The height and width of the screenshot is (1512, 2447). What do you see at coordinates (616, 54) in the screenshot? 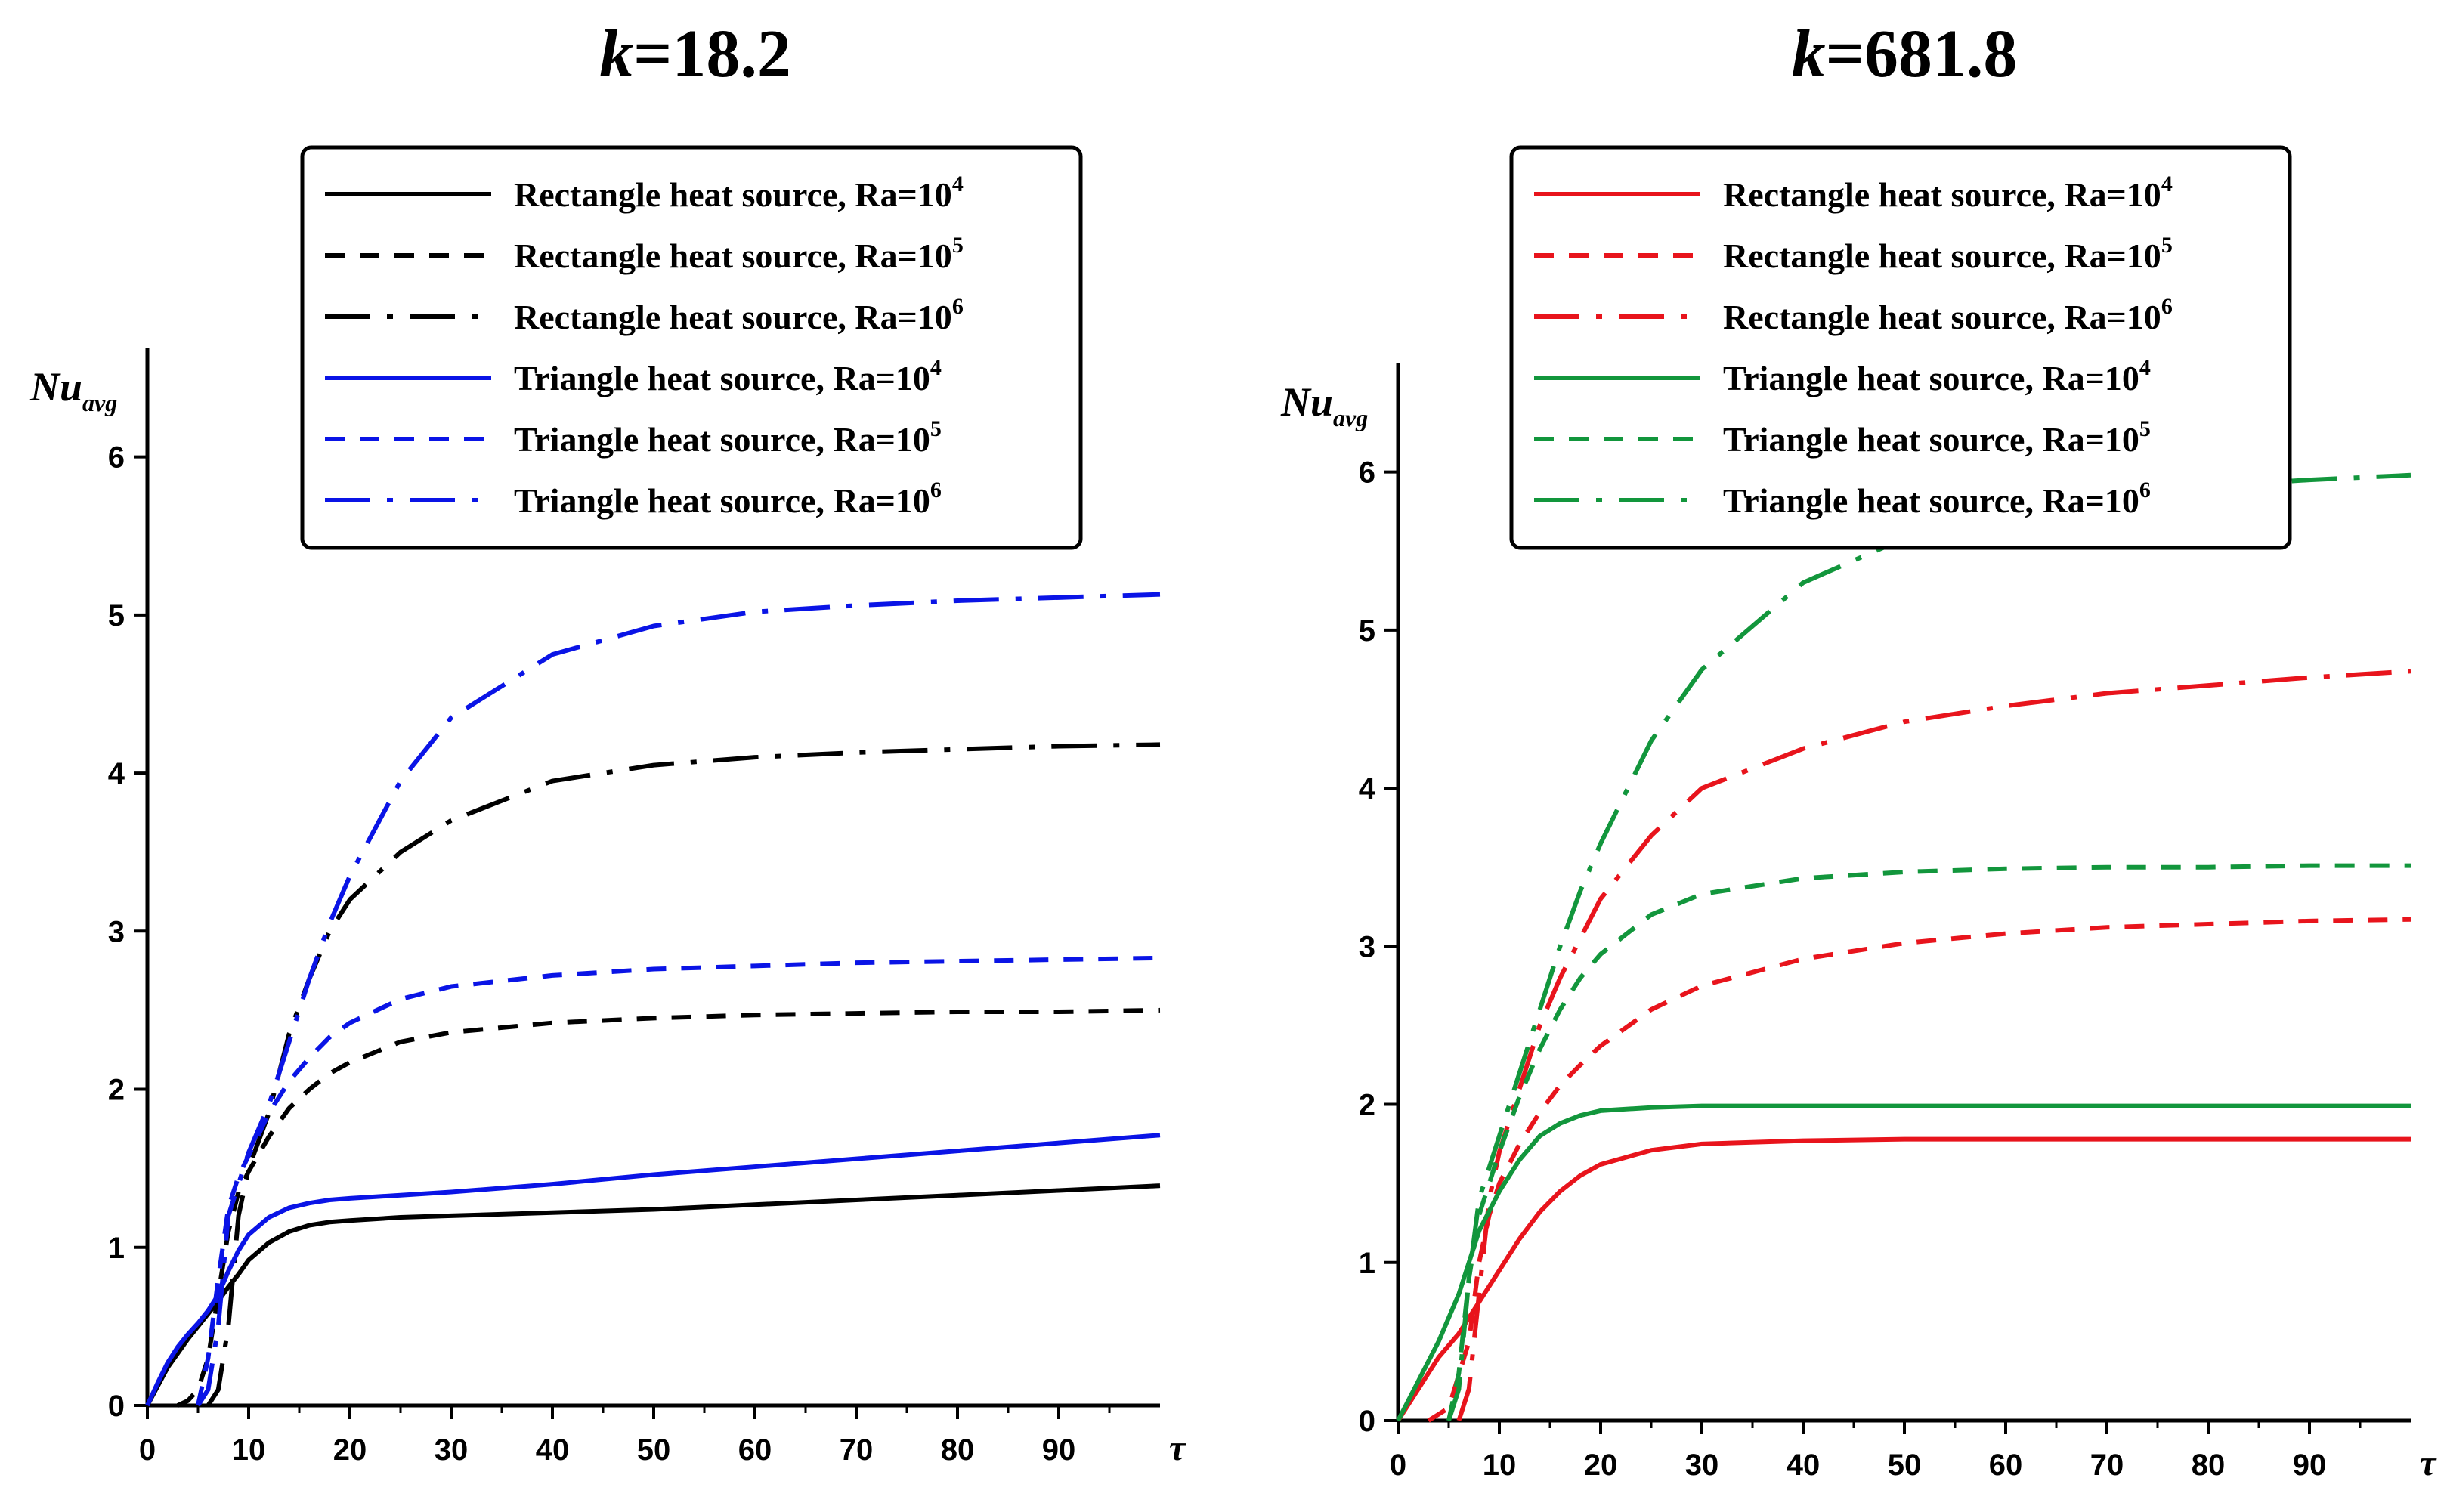
I see `left-title-k: k` at bounding box center [616, 54].